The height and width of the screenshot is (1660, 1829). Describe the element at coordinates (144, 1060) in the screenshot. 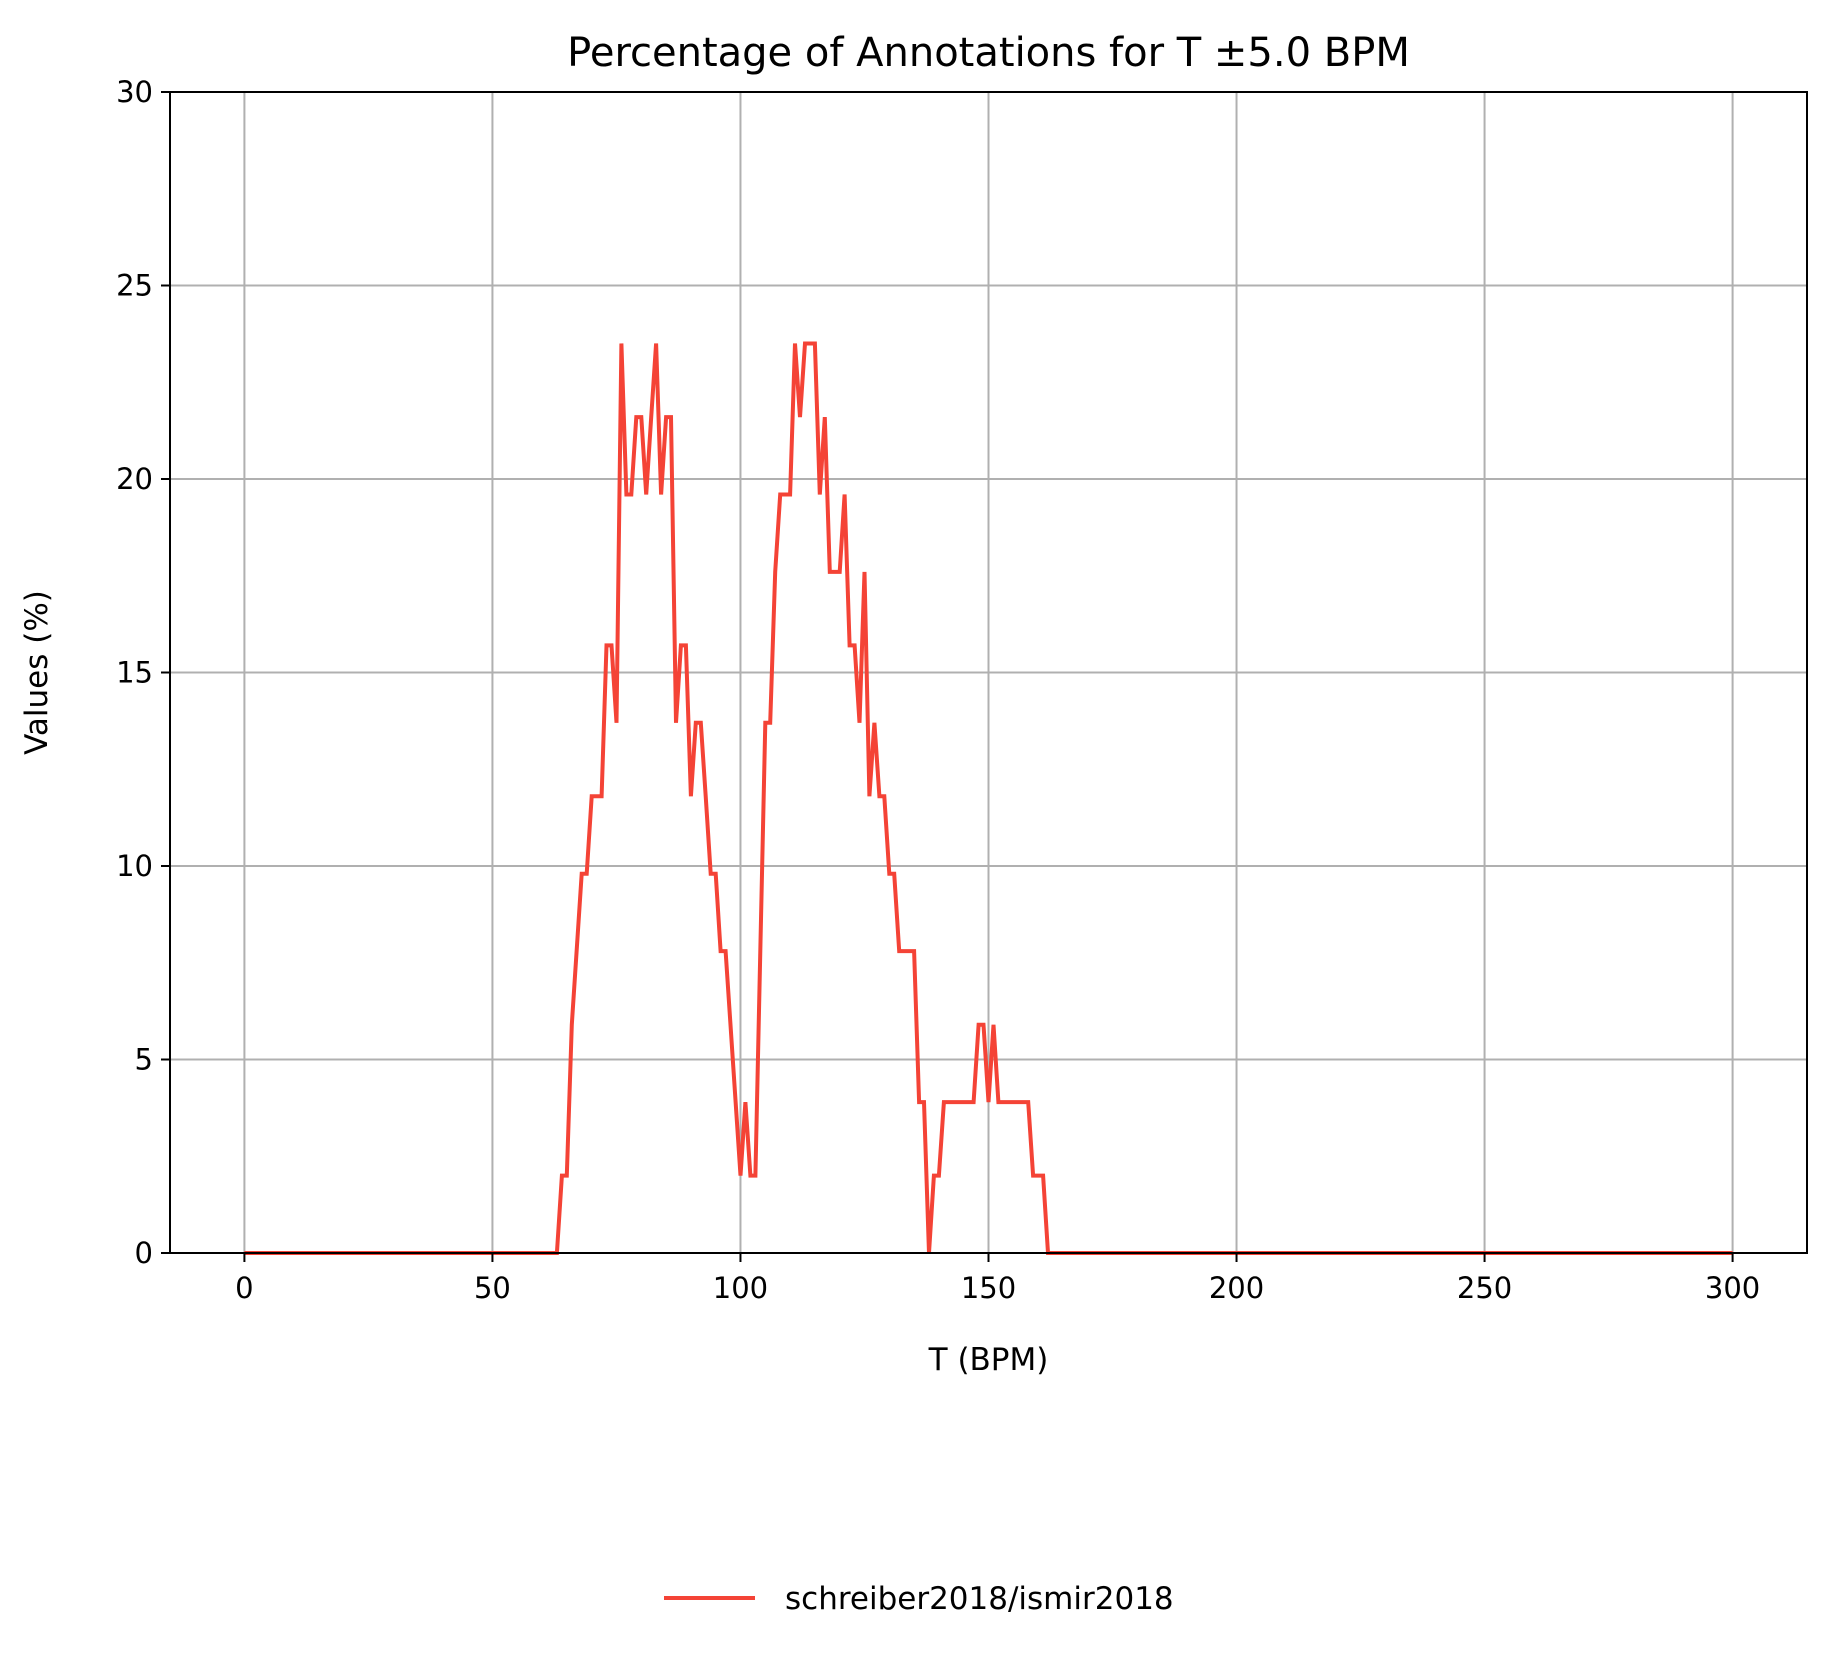

I see `y-tick-label: 5` at that location.